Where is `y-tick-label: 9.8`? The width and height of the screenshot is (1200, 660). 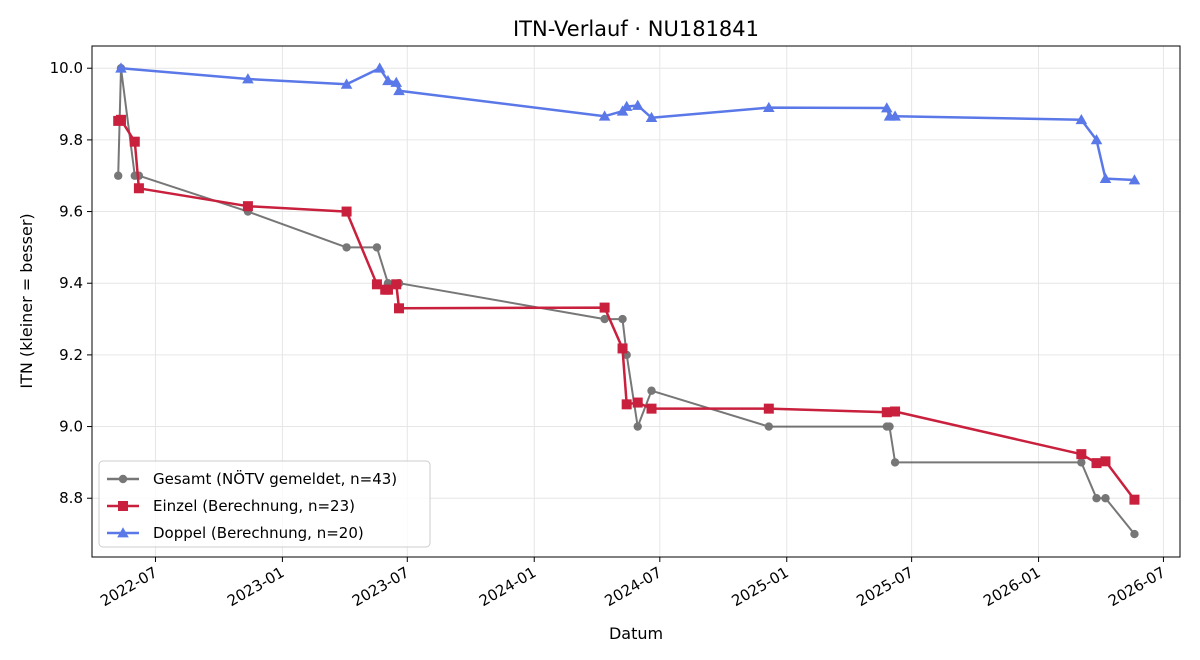 y-tick-label: 9.8 is located at coordinates (71, 140).